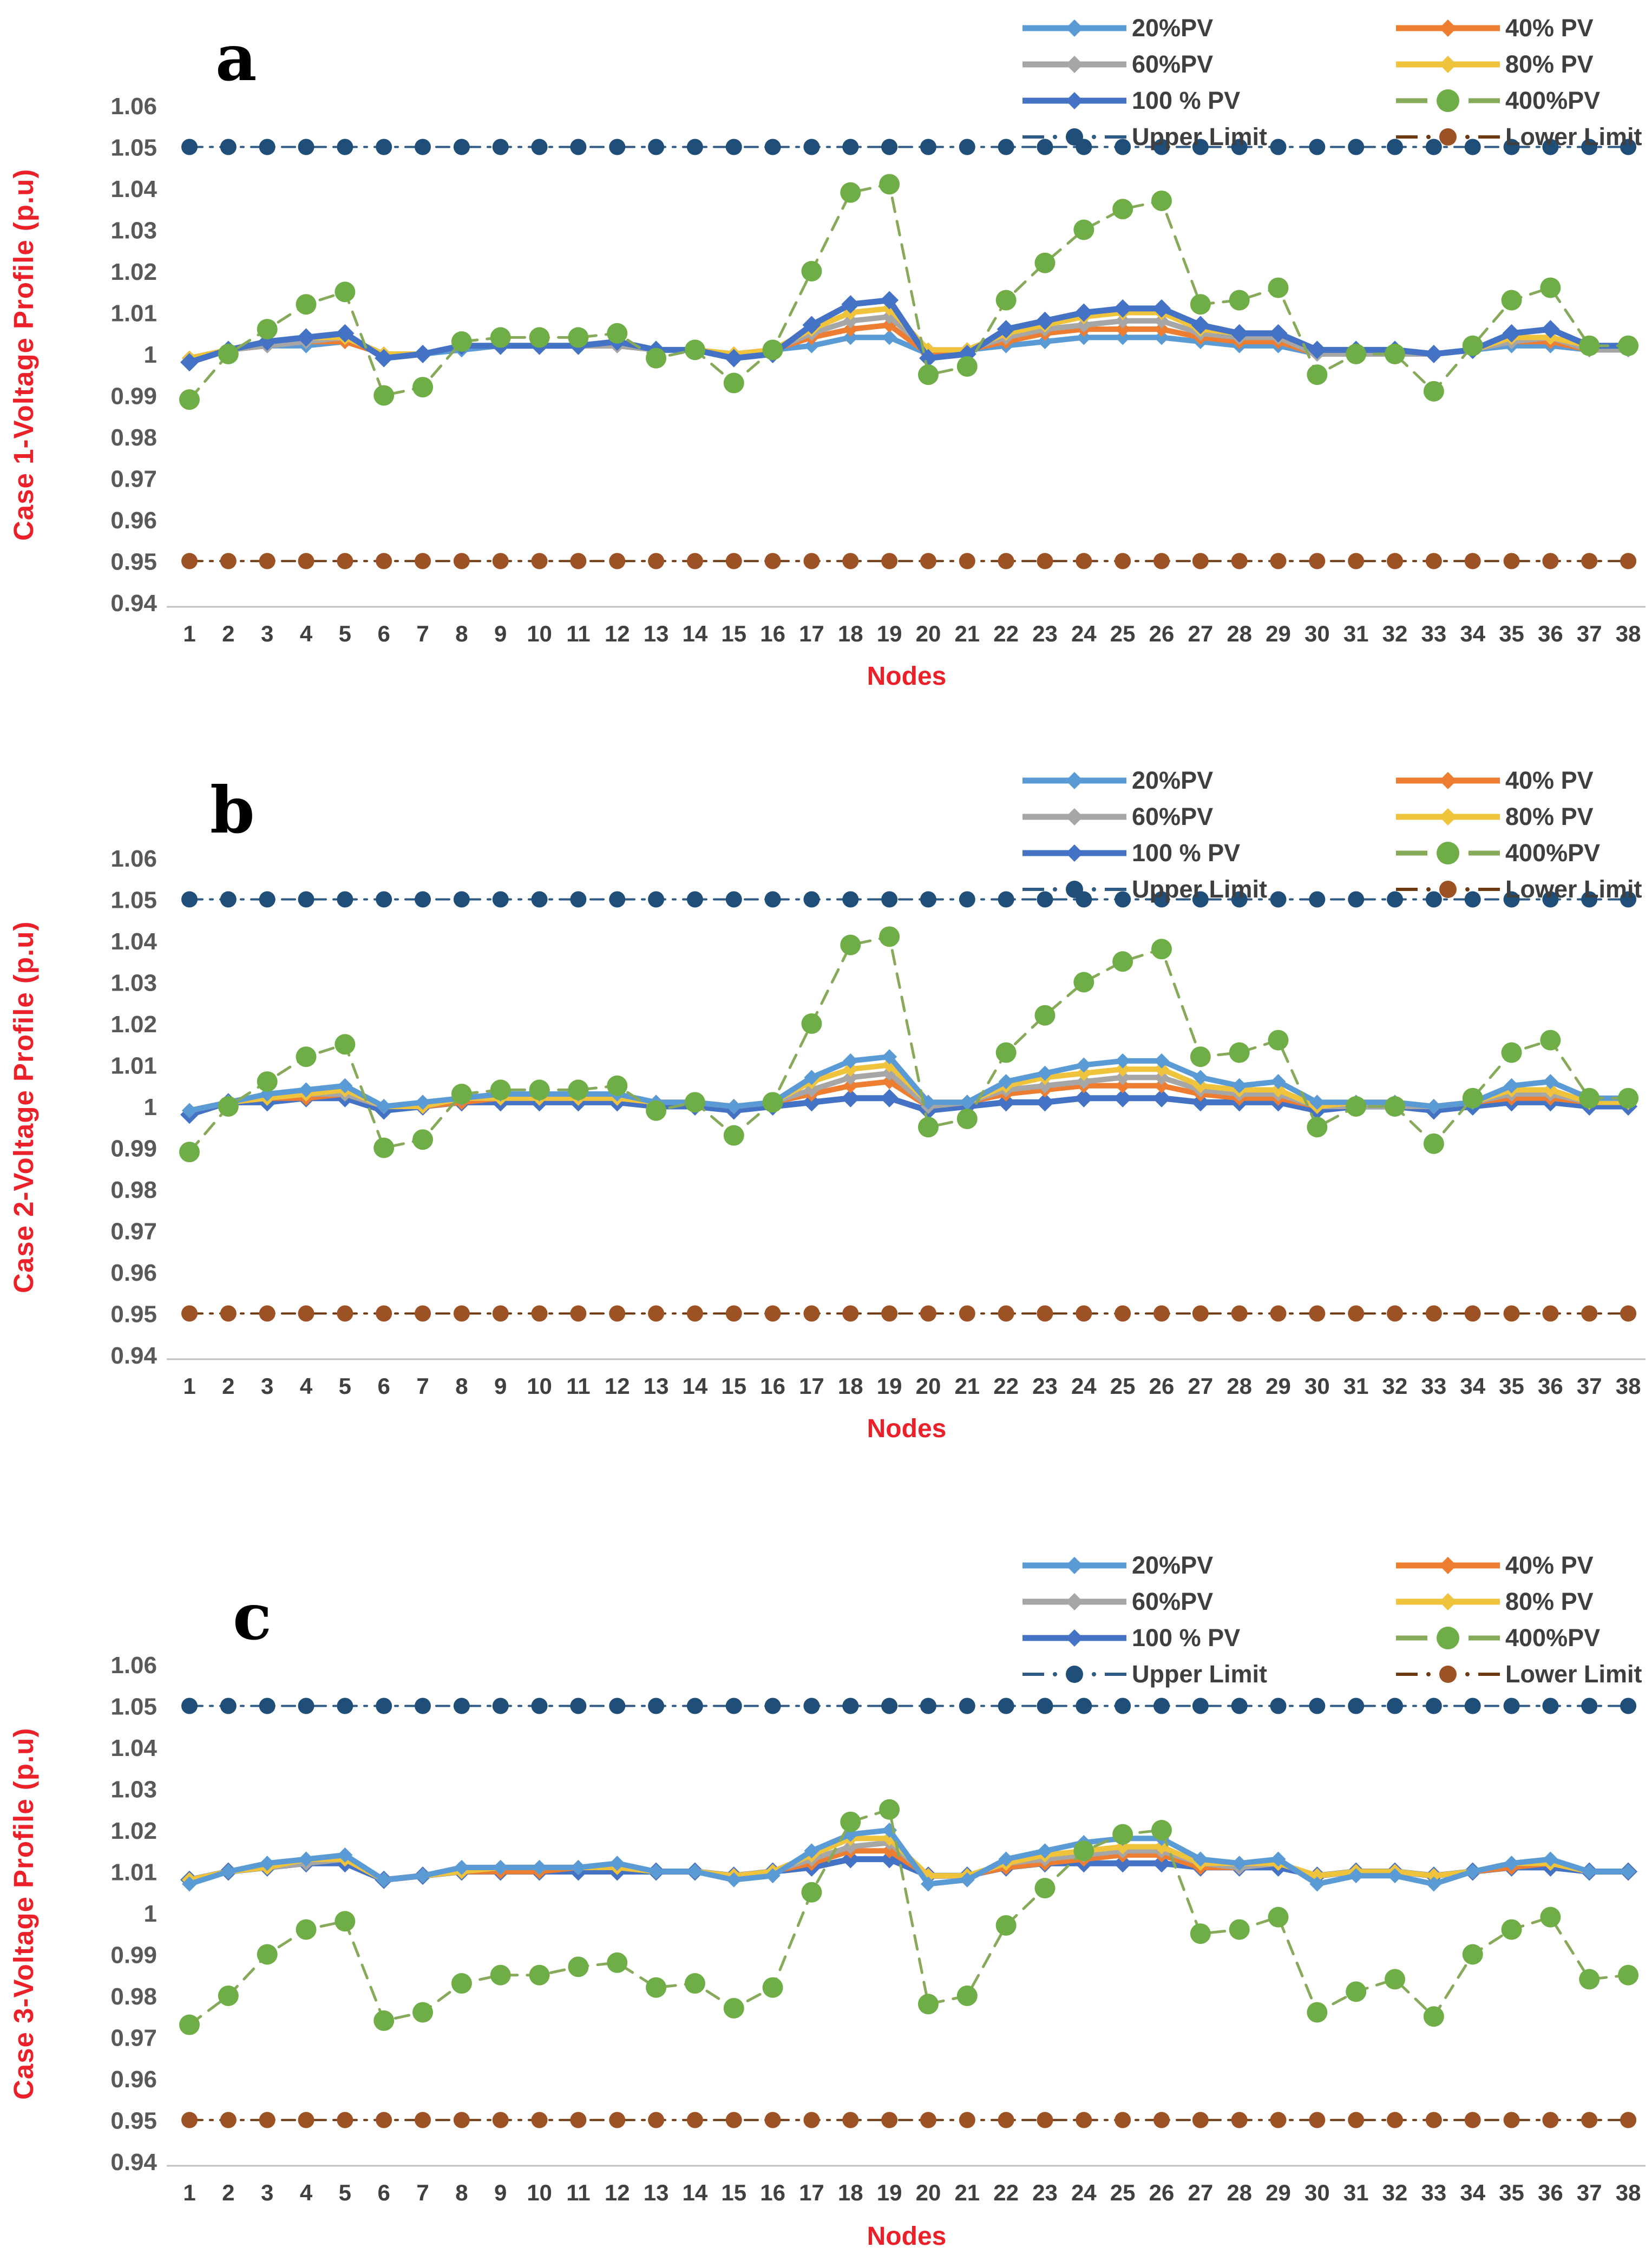 The image size is (1652, 2254). I want to click on x-tick-label: 4, so click(306, 633).